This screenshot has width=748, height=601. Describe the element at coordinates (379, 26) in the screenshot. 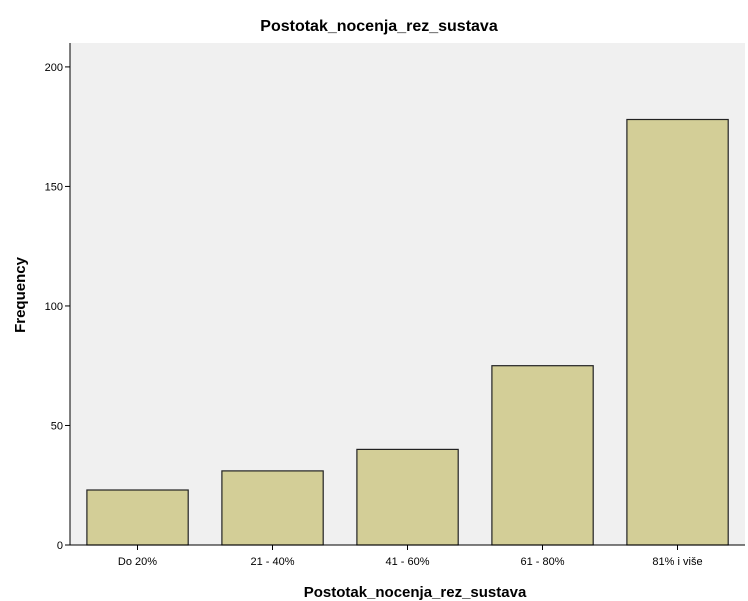

I see `chart-title: Postotak_nocenja_rez_sustava` at that location.